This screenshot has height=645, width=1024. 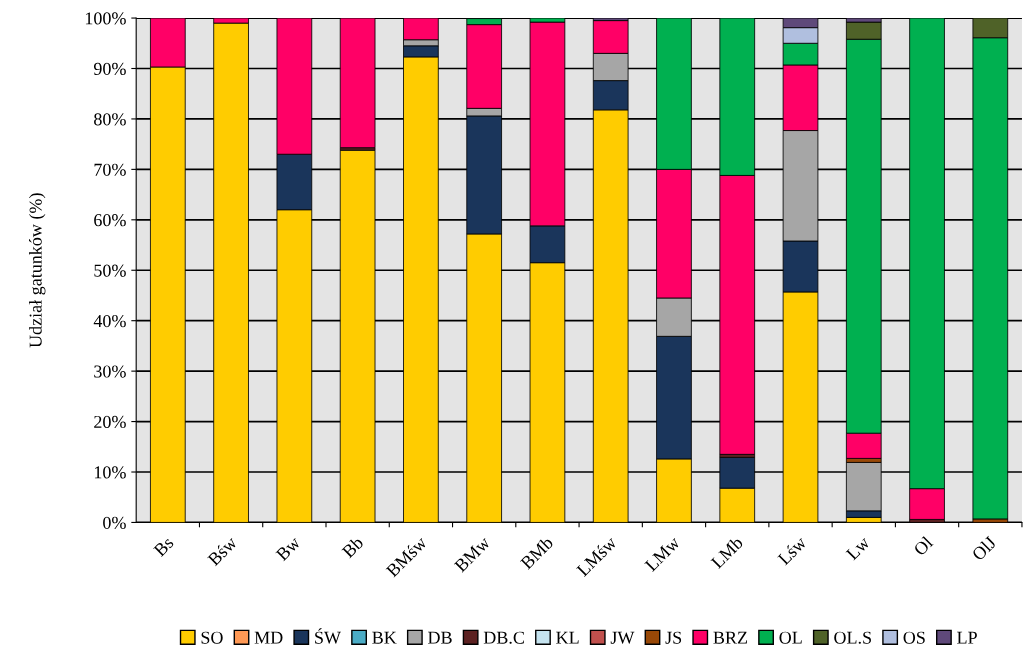 What do you see at coordinates (353, 547) in the screenshot?
I see `x-tick-label: Bb` at bounding box center [353, 547].